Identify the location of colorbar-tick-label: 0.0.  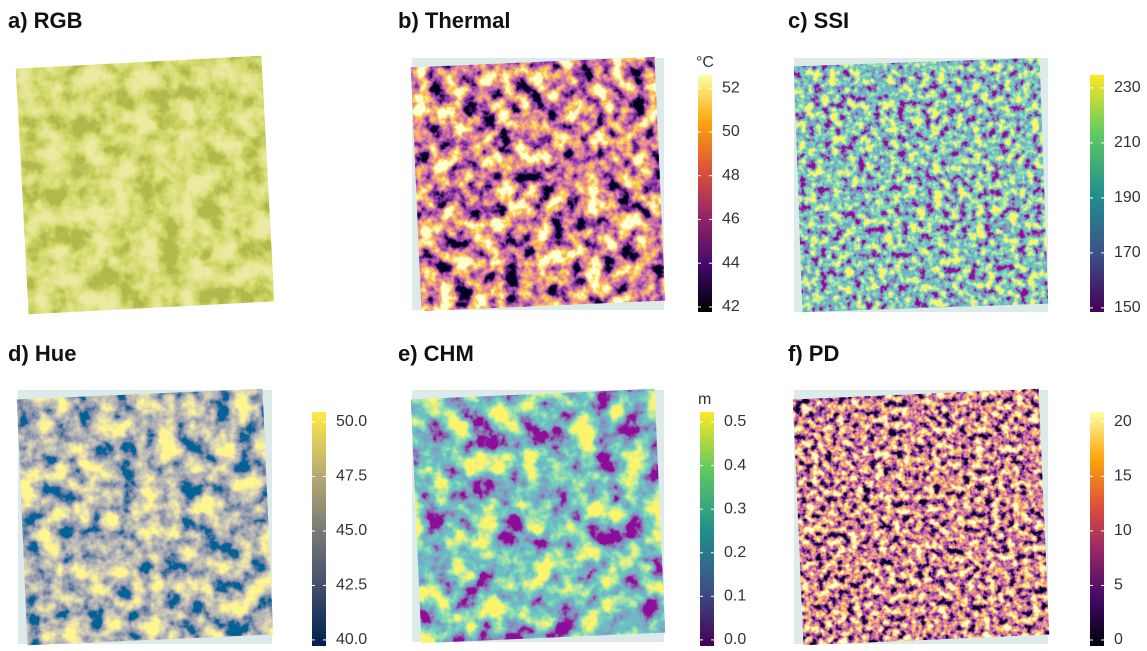
(735, 639).